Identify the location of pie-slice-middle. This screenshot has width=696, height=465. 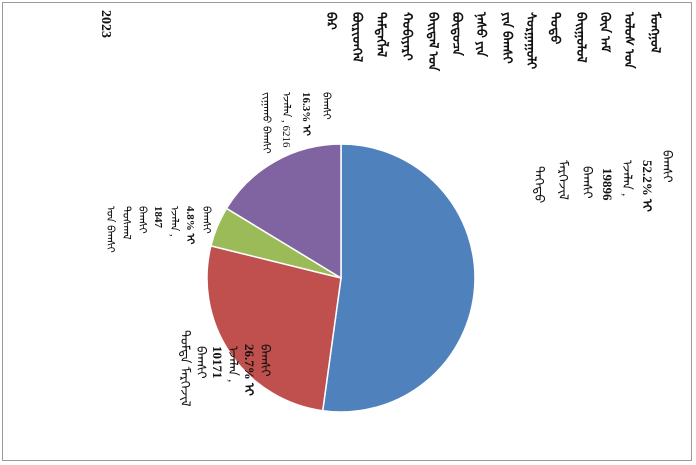
(274, 328).